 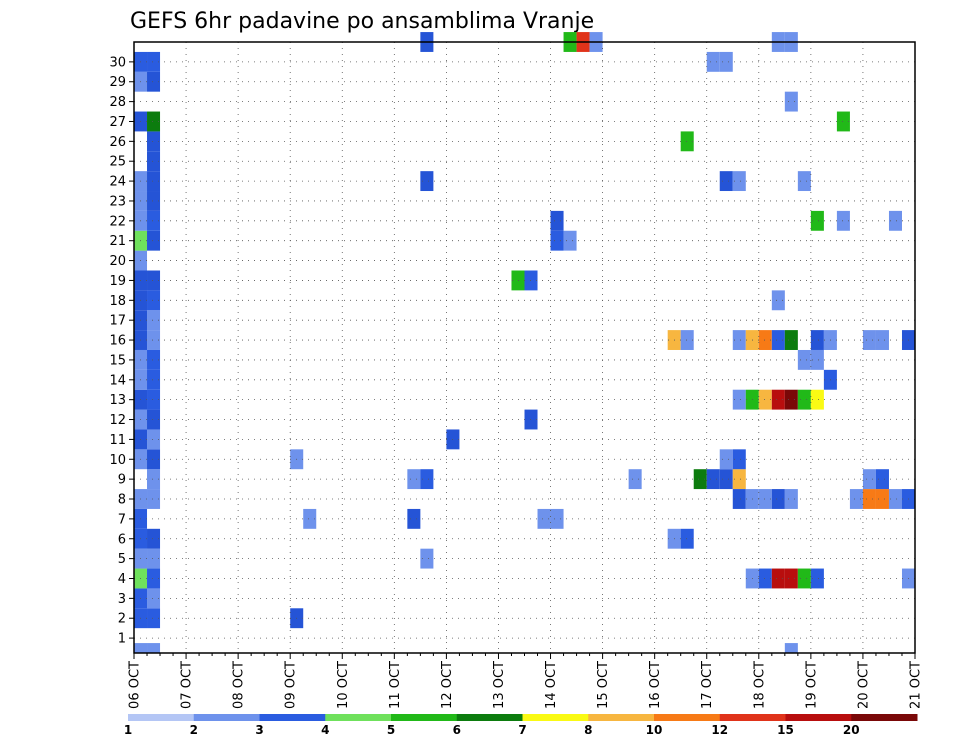 I want to click on x-tick-label: 06 OCT, so click(x=135, y=685).